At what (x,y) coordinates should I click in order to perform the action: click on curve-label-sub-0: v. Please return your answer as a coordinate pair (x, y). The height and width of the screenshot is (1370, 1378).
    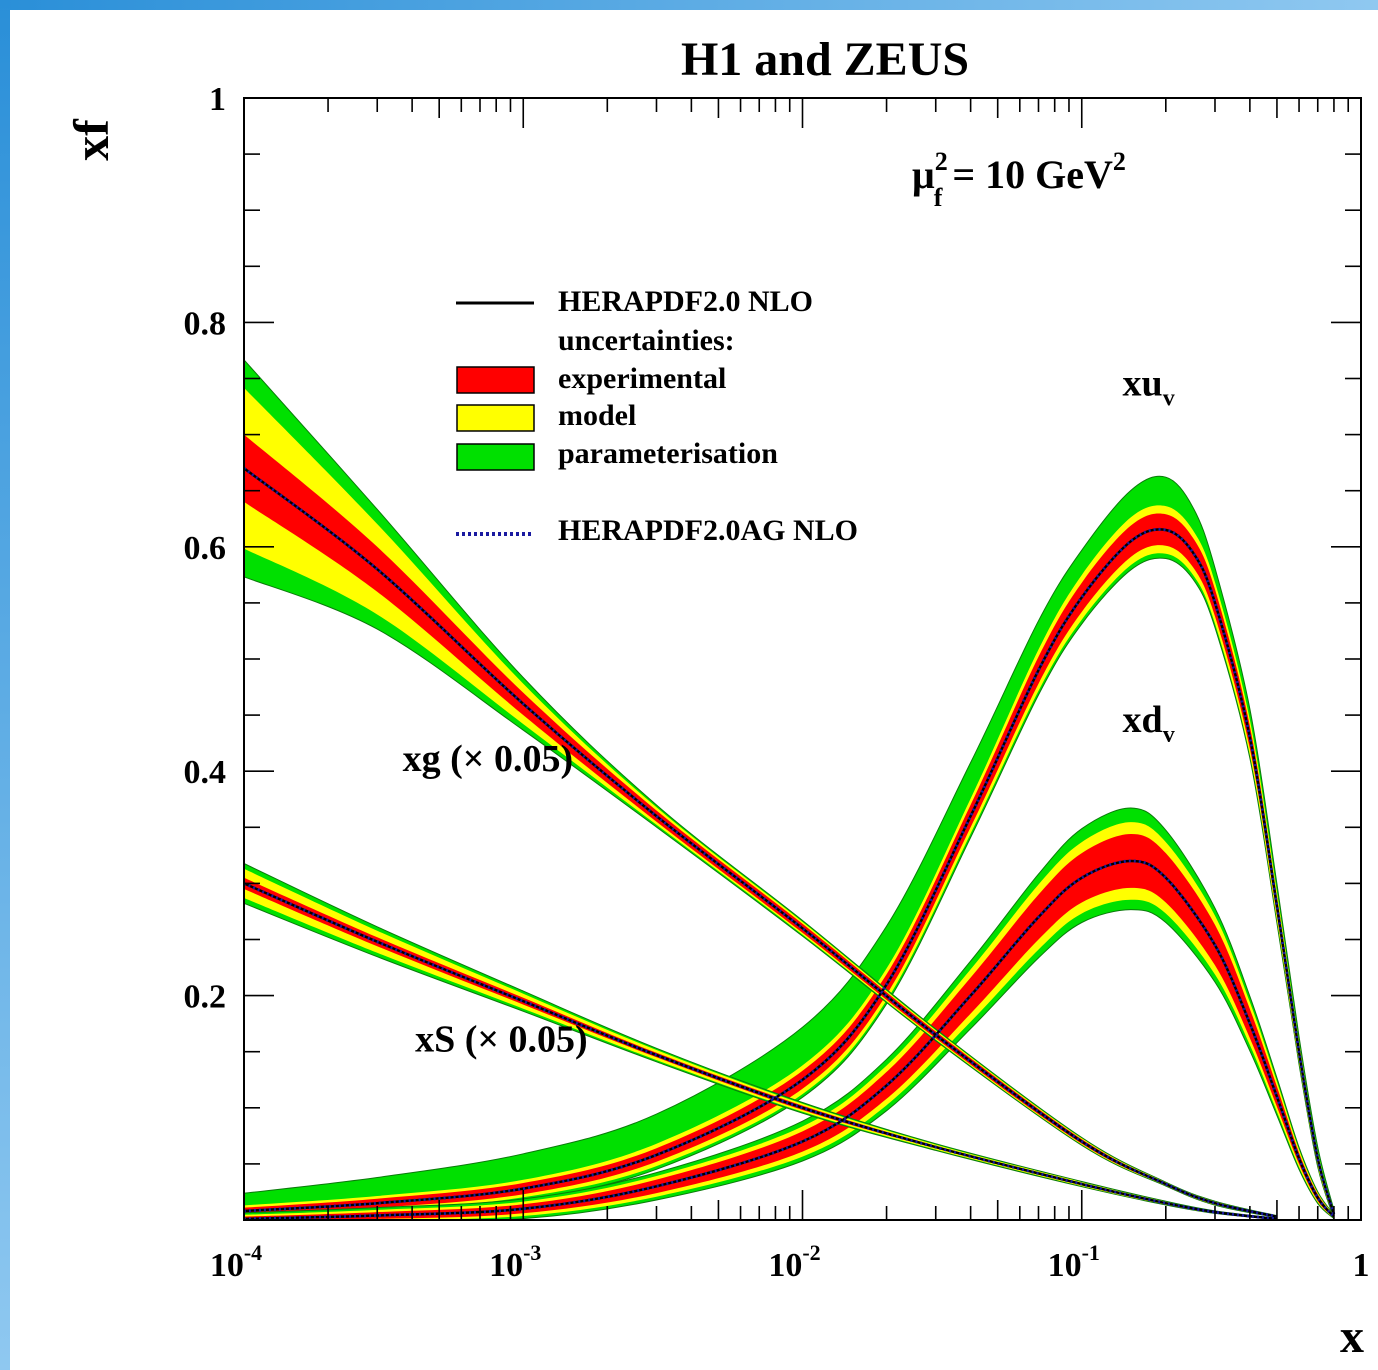
    Looking at the image, I should click on (1169, 398).